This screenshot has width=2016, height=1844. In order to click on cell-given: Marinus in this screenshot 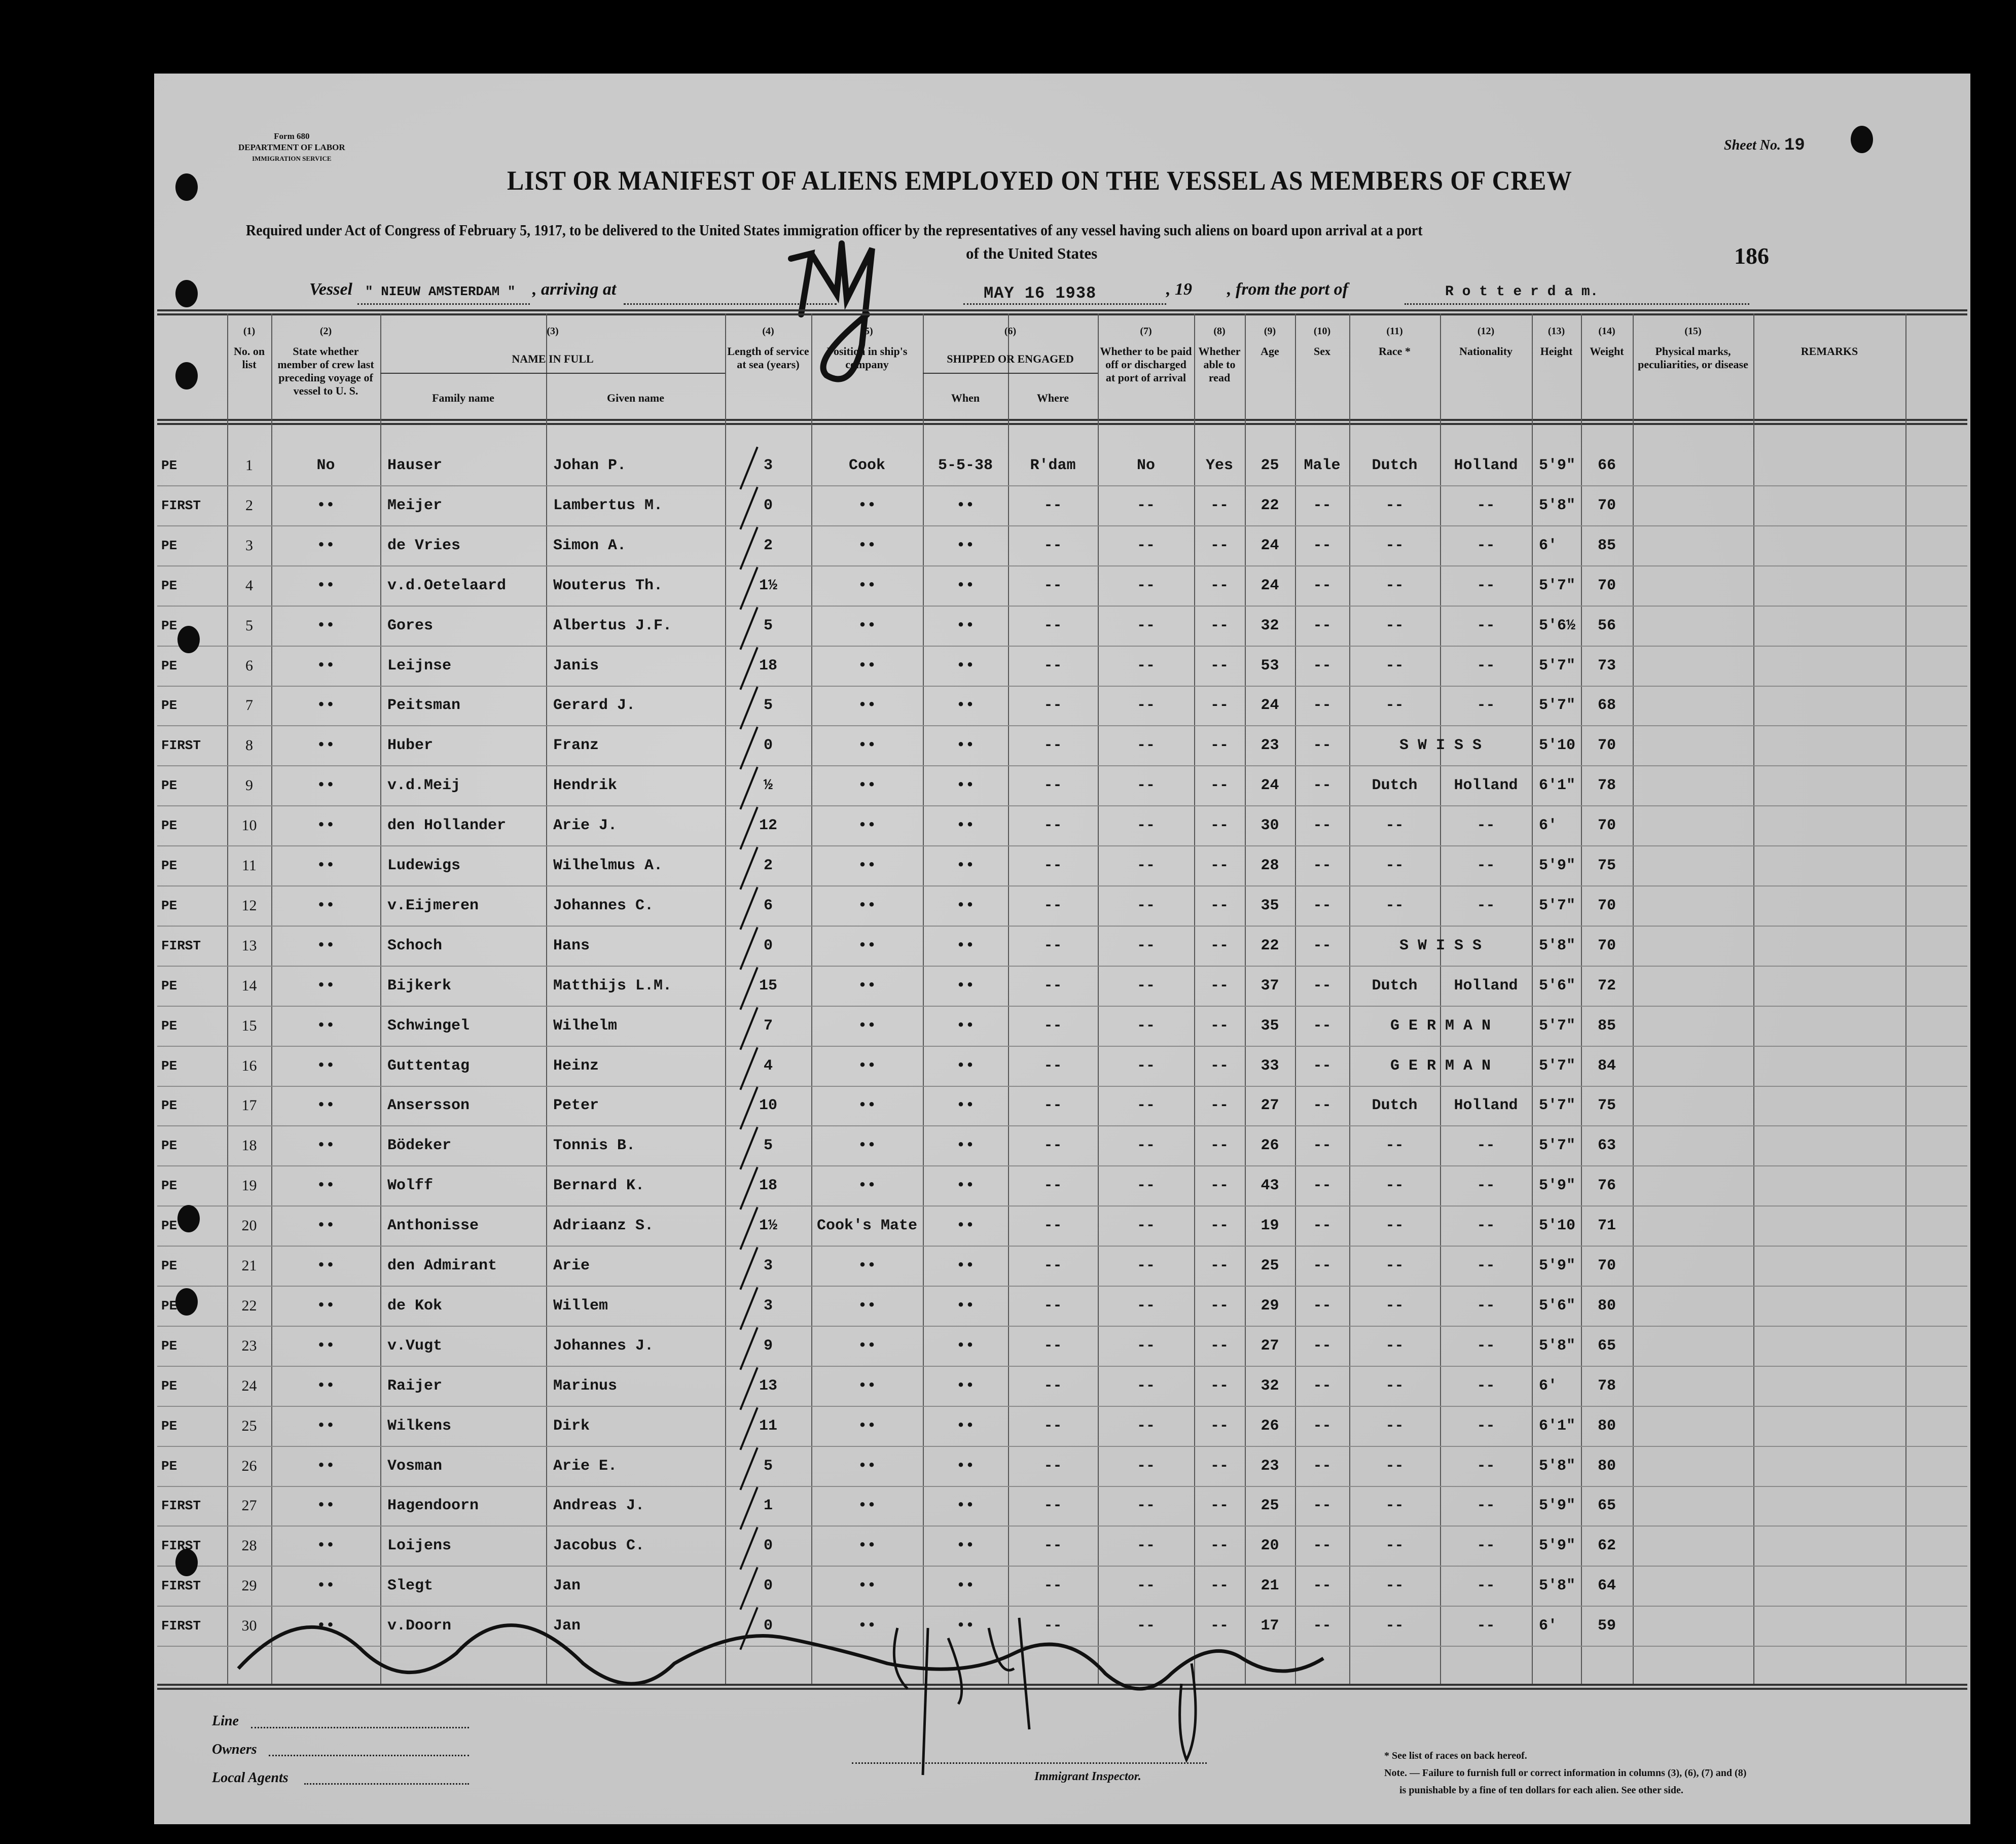, I will do `click(585, 1386)`.